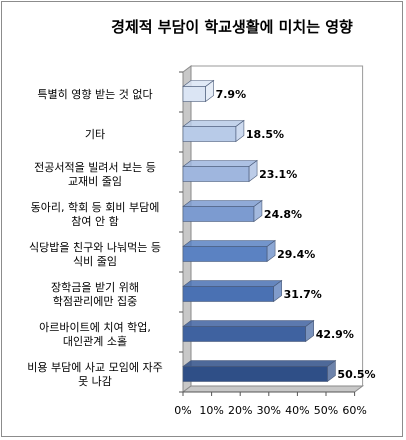 This screenshot has width=406, height=440. I want to click on category-label: 아르바이트에 치여 학업,, so click(95, 327).